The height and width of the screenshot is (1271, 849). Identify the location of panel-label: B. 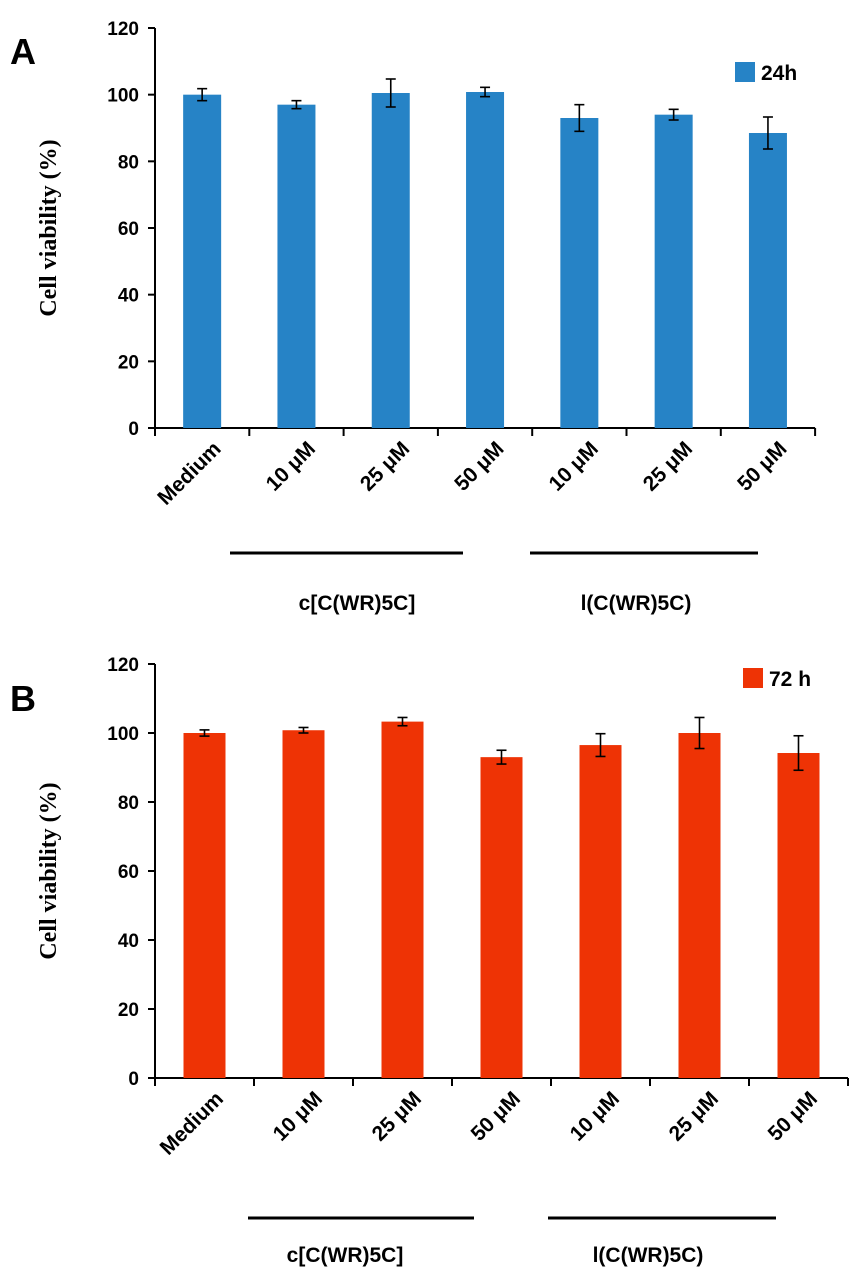
(23, 698).